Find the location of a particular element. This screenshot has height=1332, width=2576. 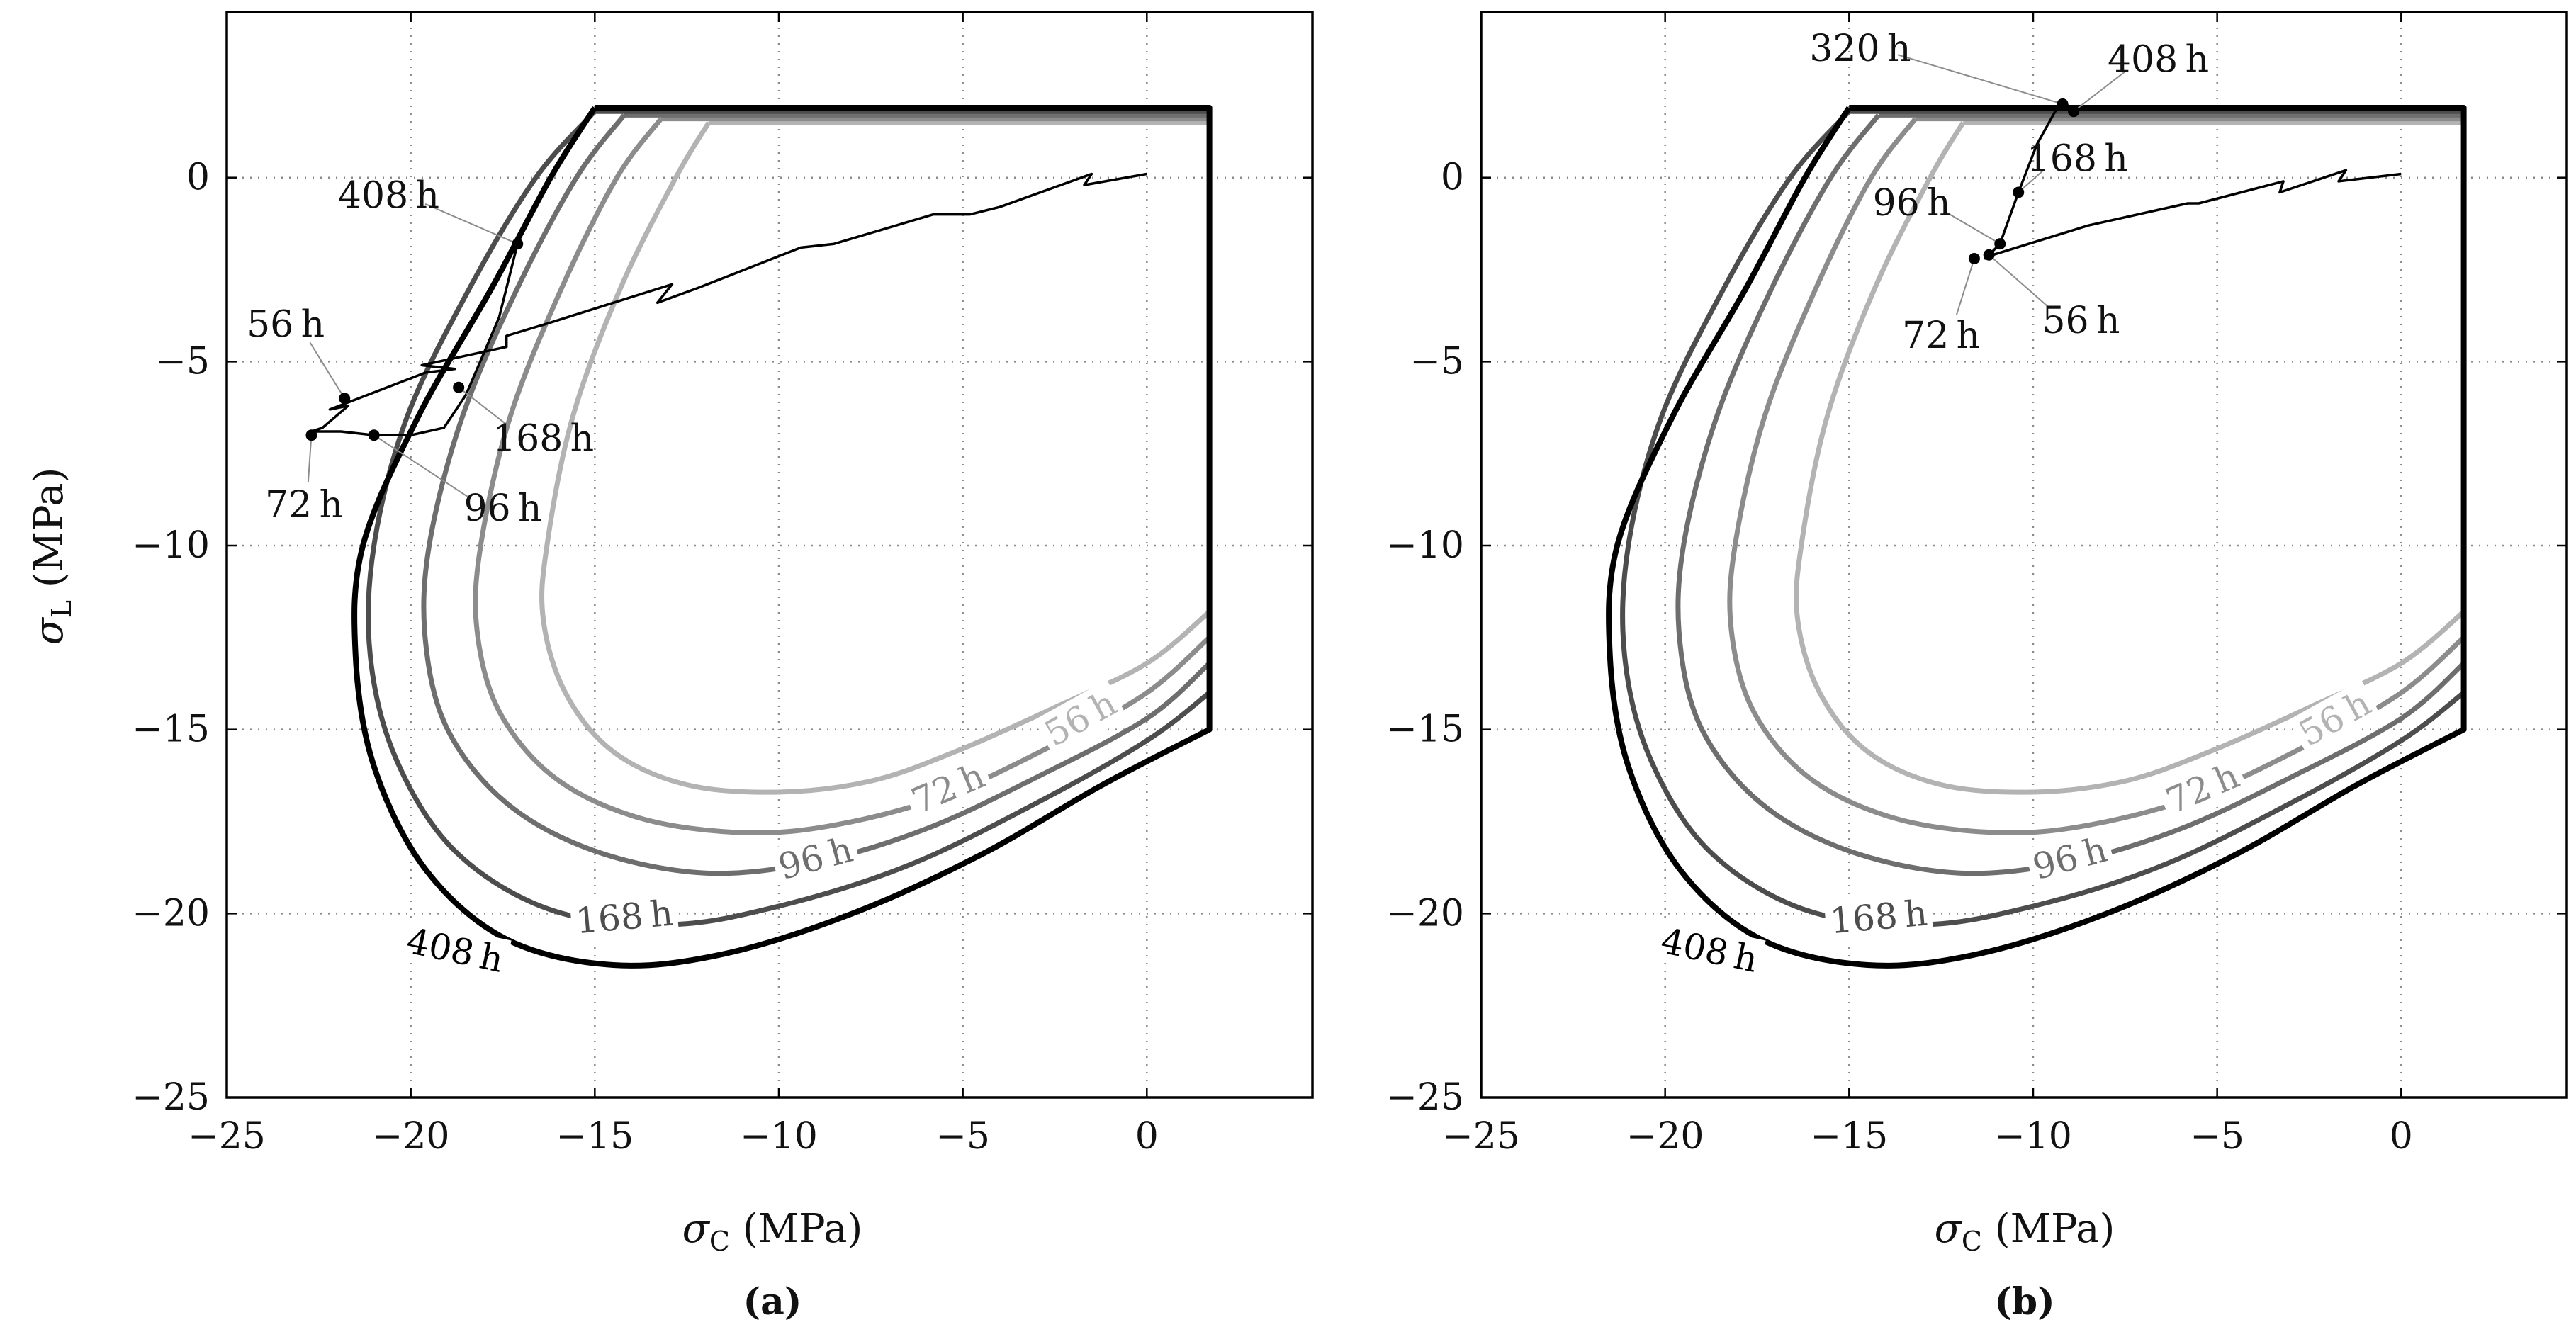

y-tick-label: −25 is located at coordinates (171, 1097).